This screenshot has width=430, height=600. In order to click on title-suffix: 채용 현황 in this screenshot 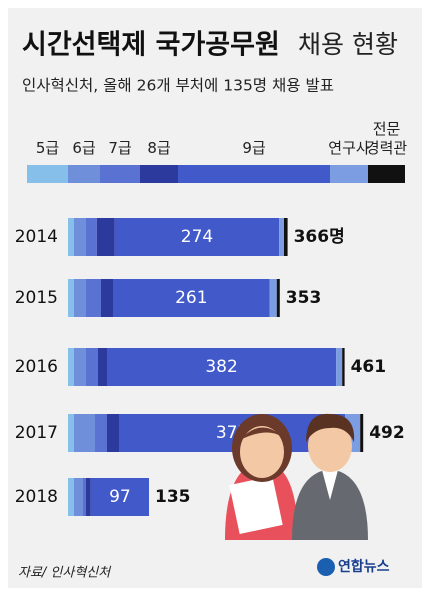, I will do `click(348, 44)`.